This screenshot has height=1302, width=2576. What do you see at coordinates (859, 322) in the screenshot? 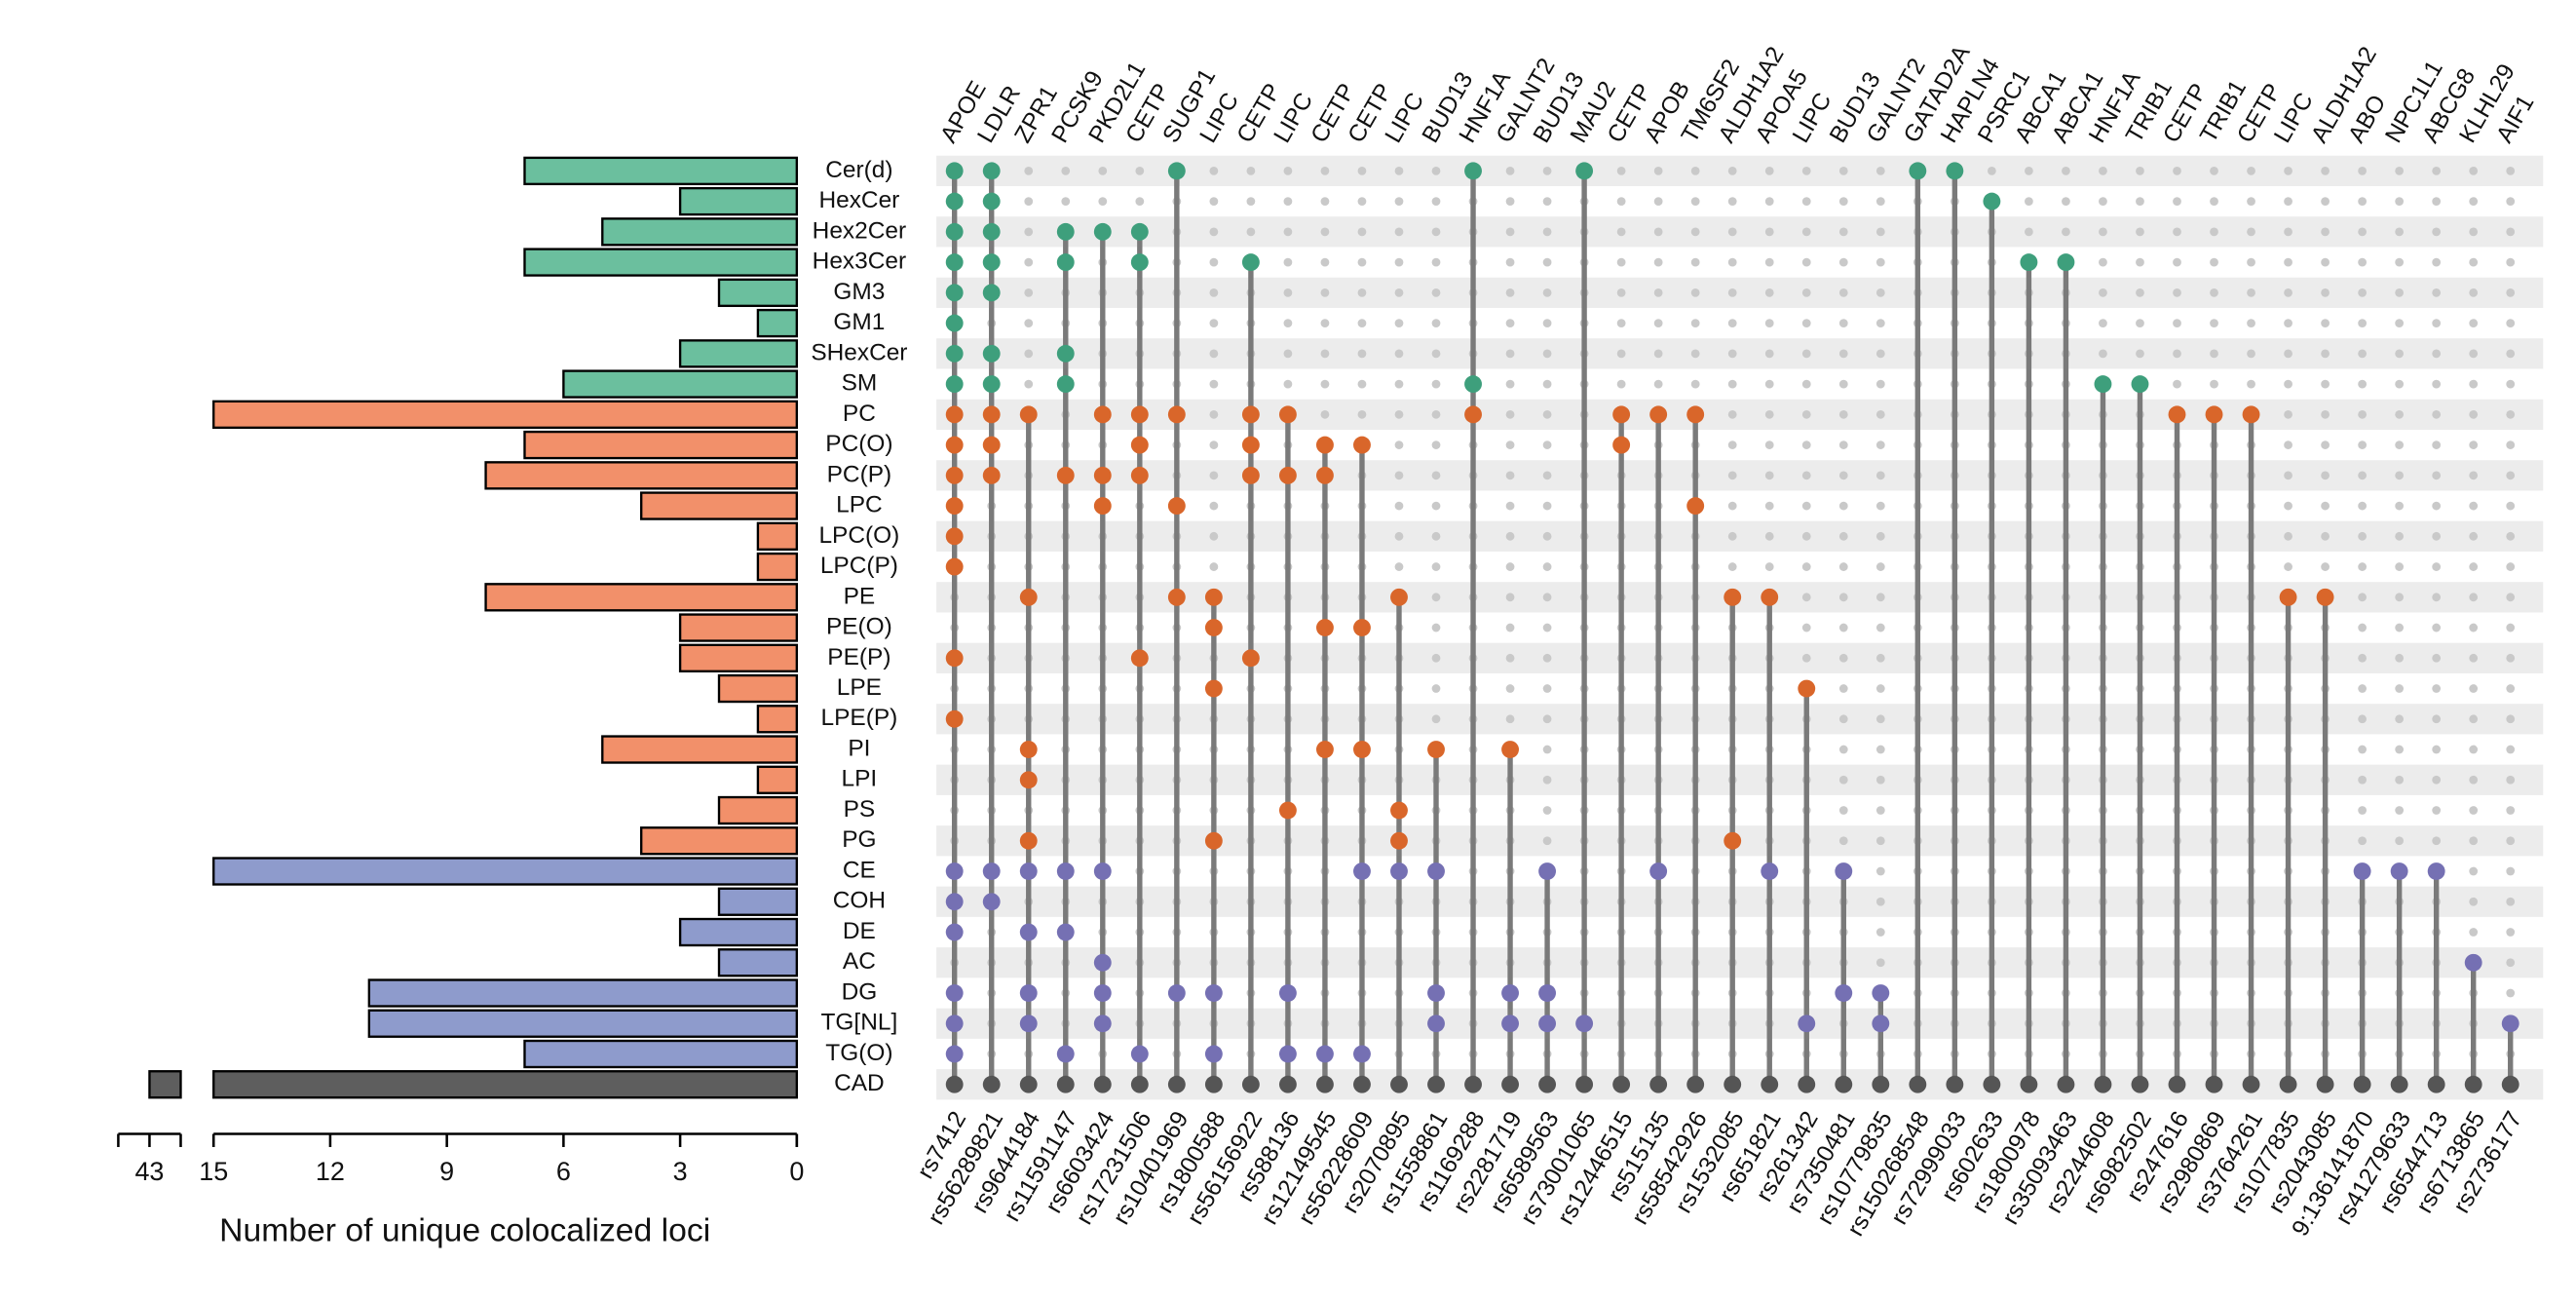
I see `row-label: GM1` at bounding box center [859, 322].